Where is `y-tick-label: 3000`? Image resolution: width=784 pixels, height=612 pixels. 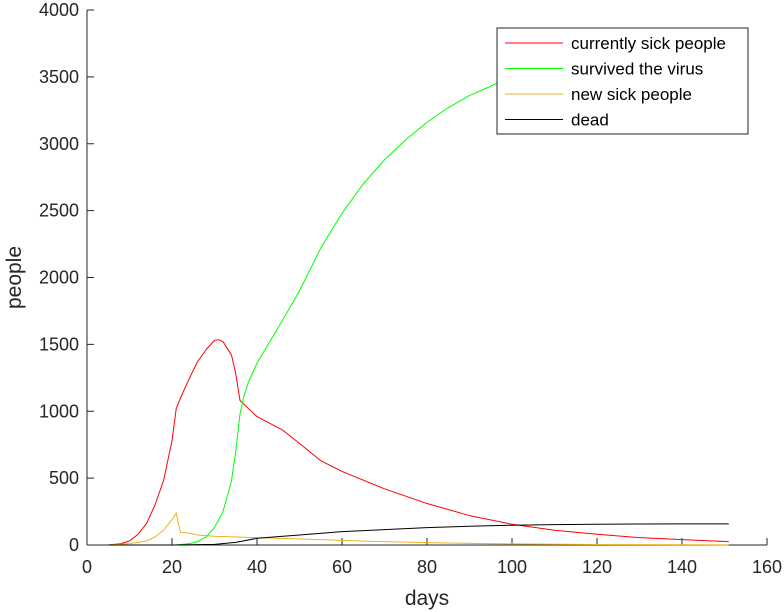 y-tick-label: 3000 is located at coordinates (59, 144).